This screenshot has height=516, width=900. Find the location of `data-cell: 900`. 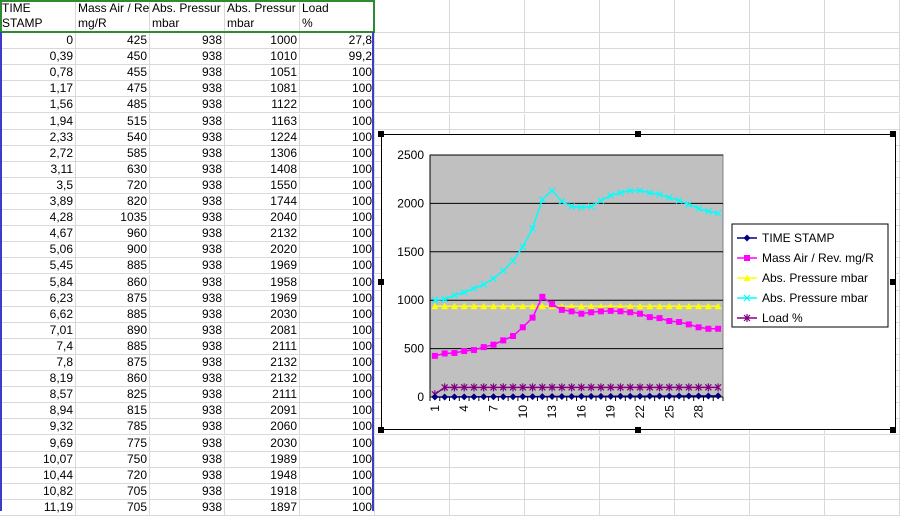

data-cell: 900 is located at coordinates (113, 250).